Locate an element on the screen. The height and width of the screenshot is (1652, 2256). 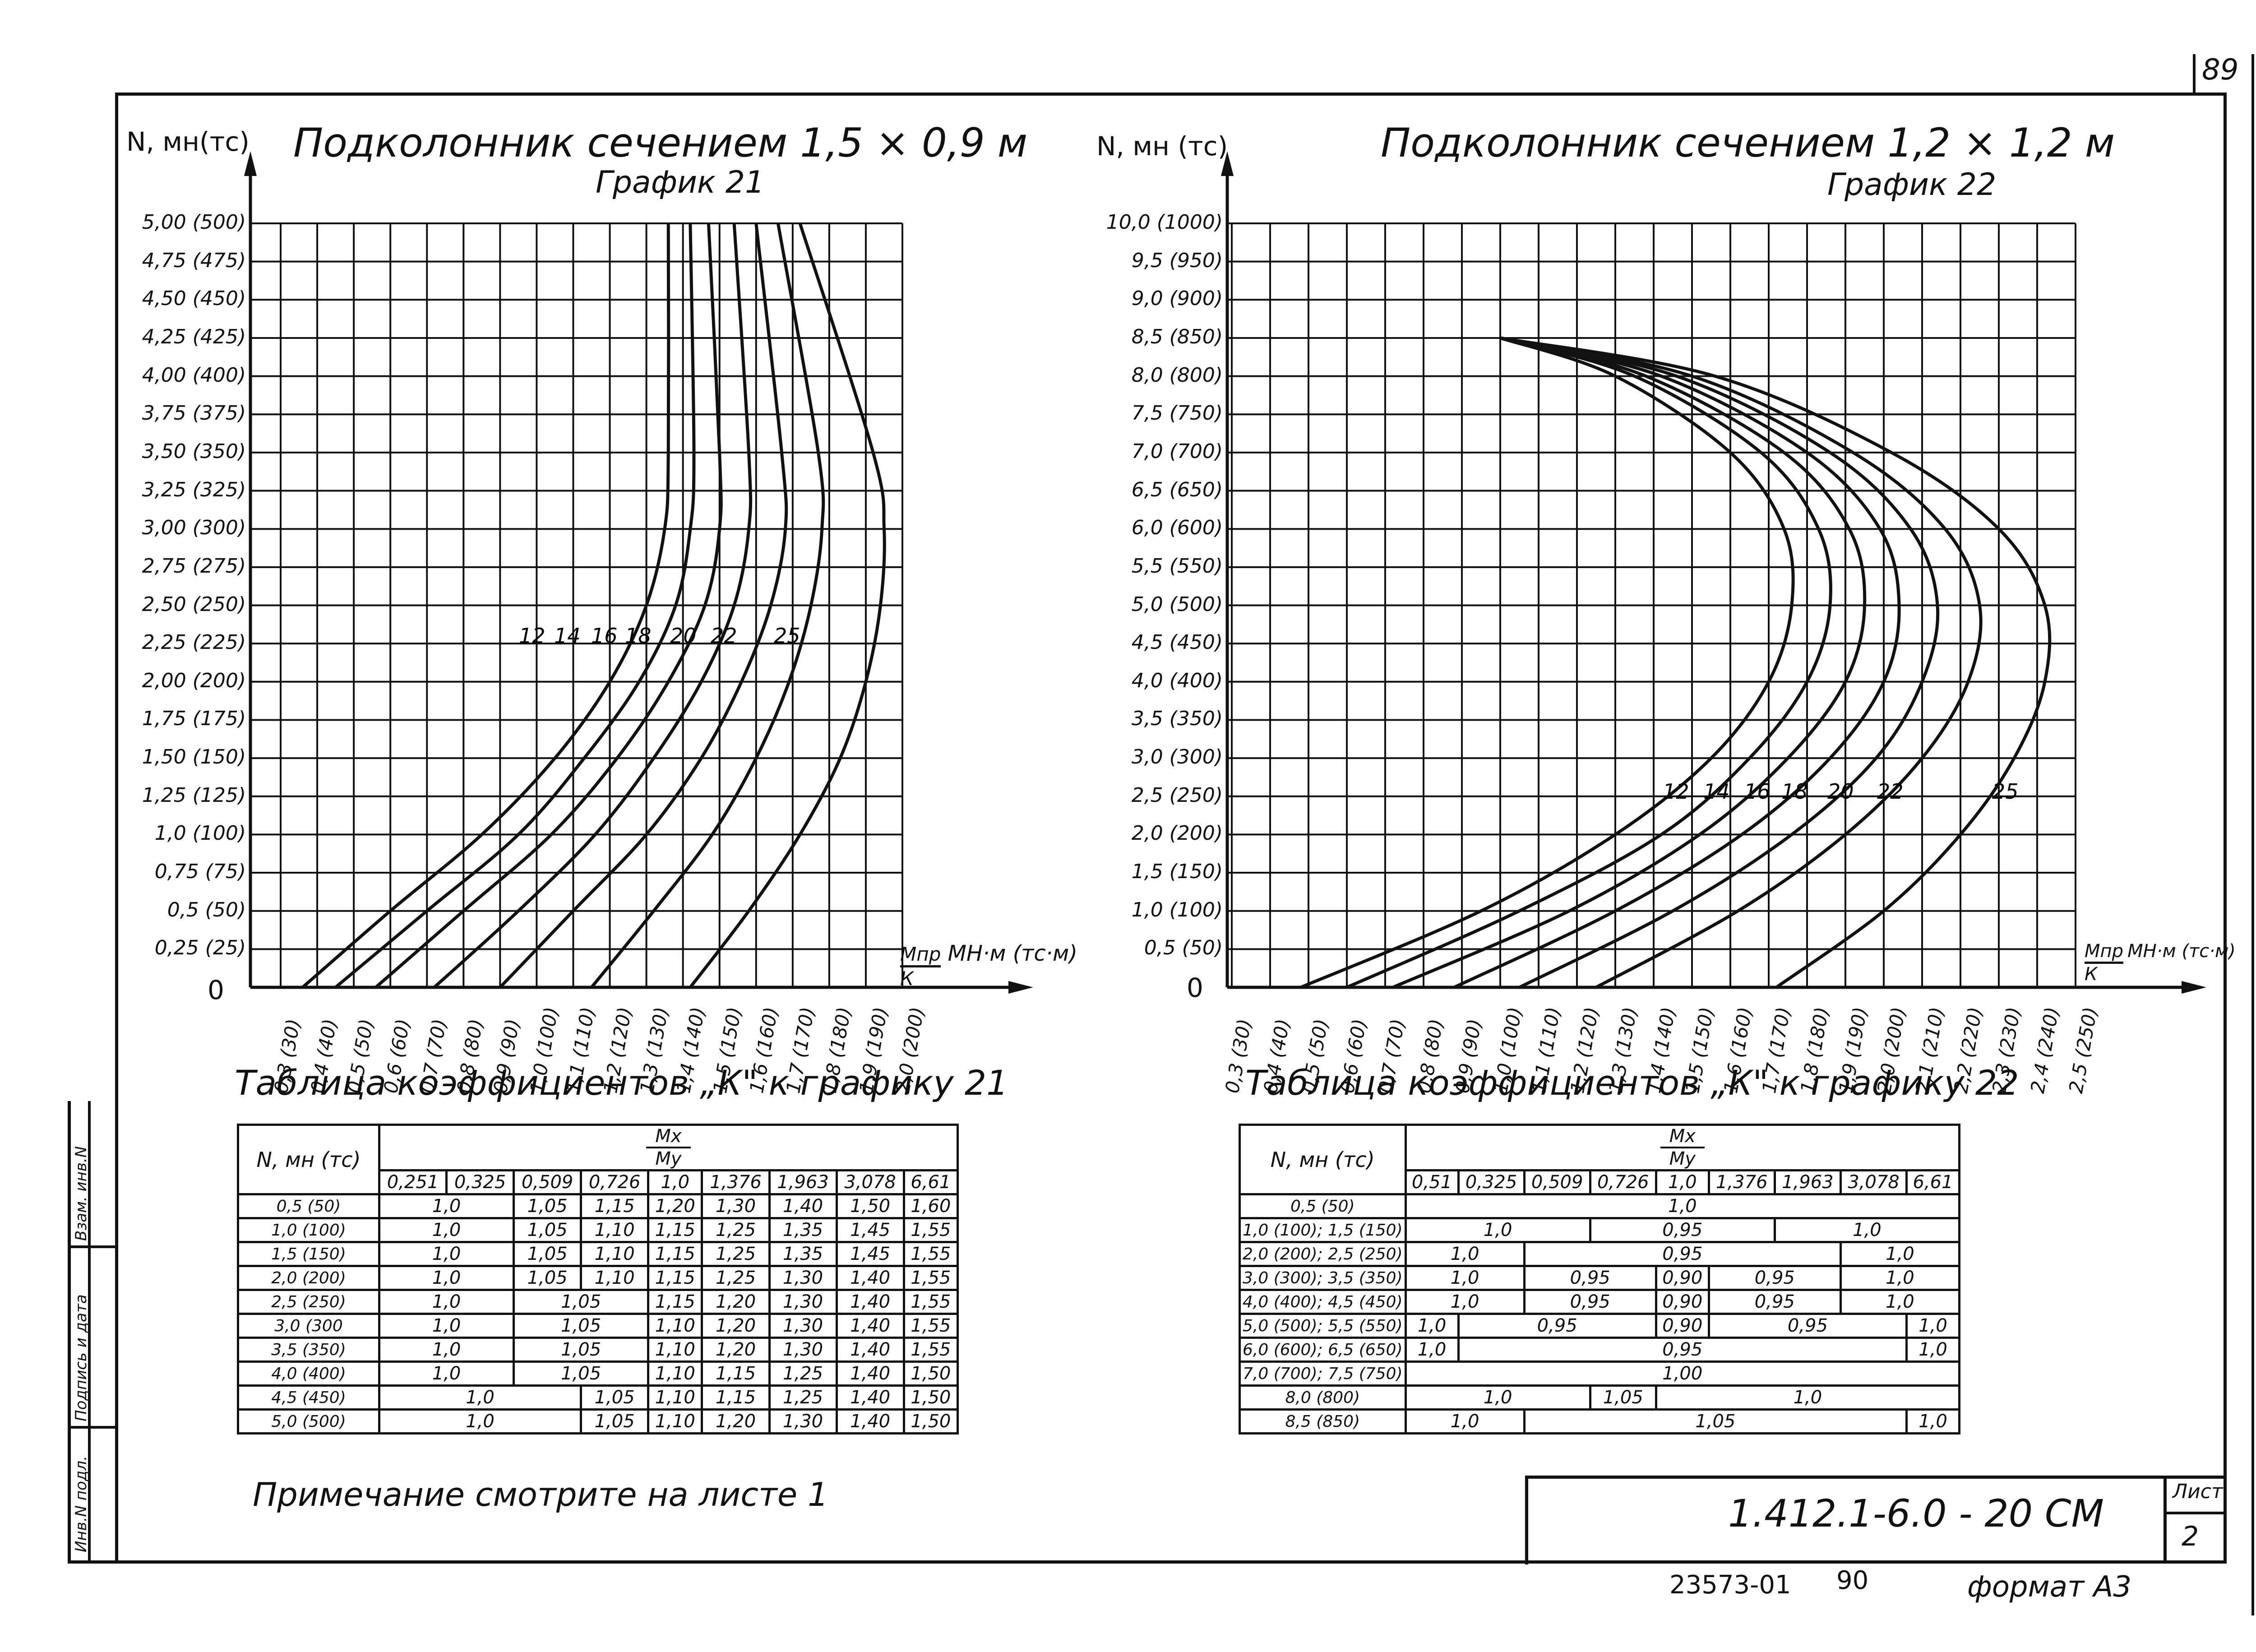
table-row: 8,0 (800) 1,0 1,05 1,0 is located at coordinates (1600, 1397).